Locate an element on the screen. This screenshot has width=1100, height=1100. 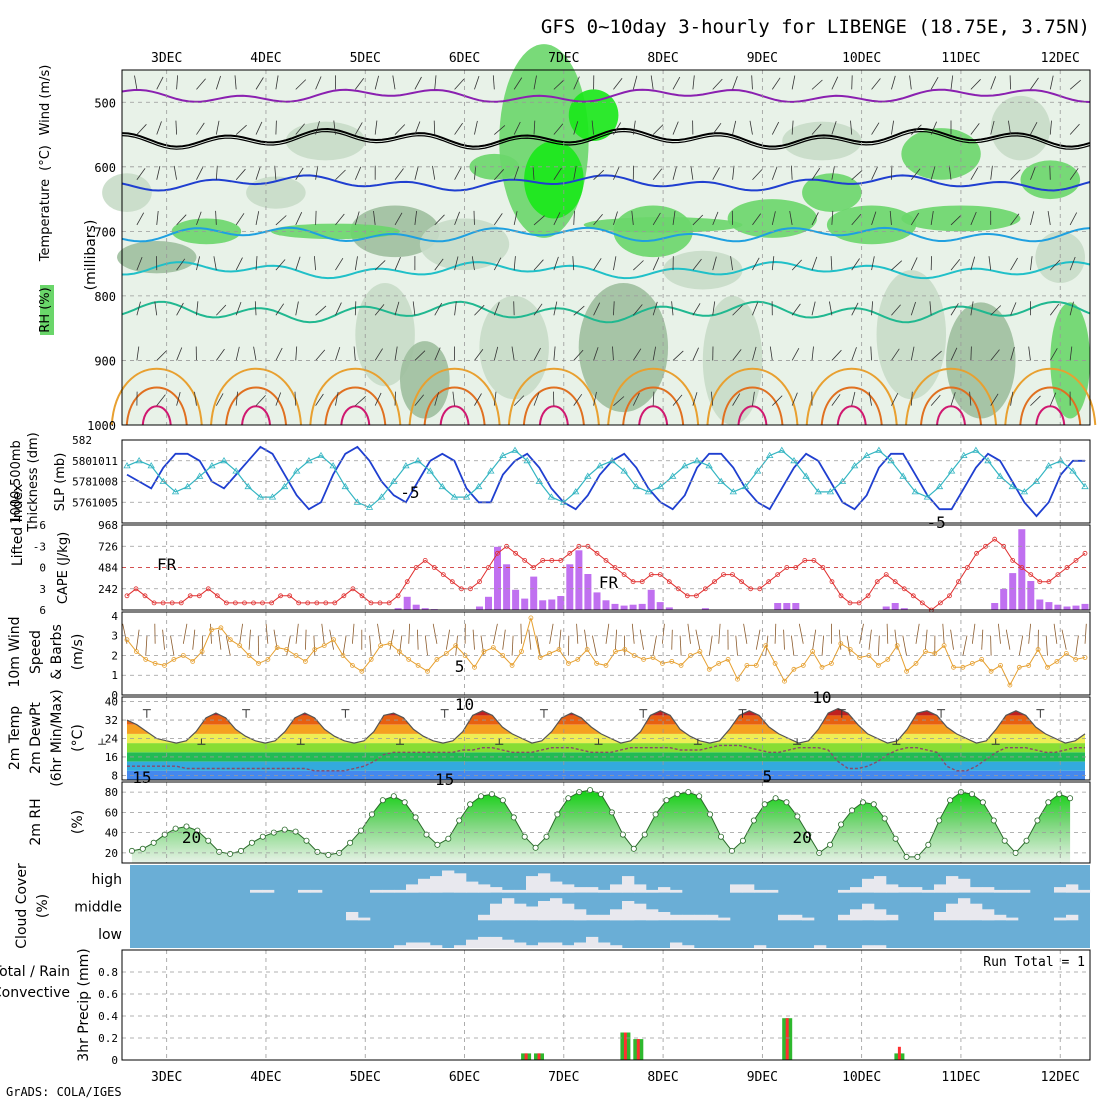
label-cape: CAPE (J/kg) is located at coordinates (63, 568).